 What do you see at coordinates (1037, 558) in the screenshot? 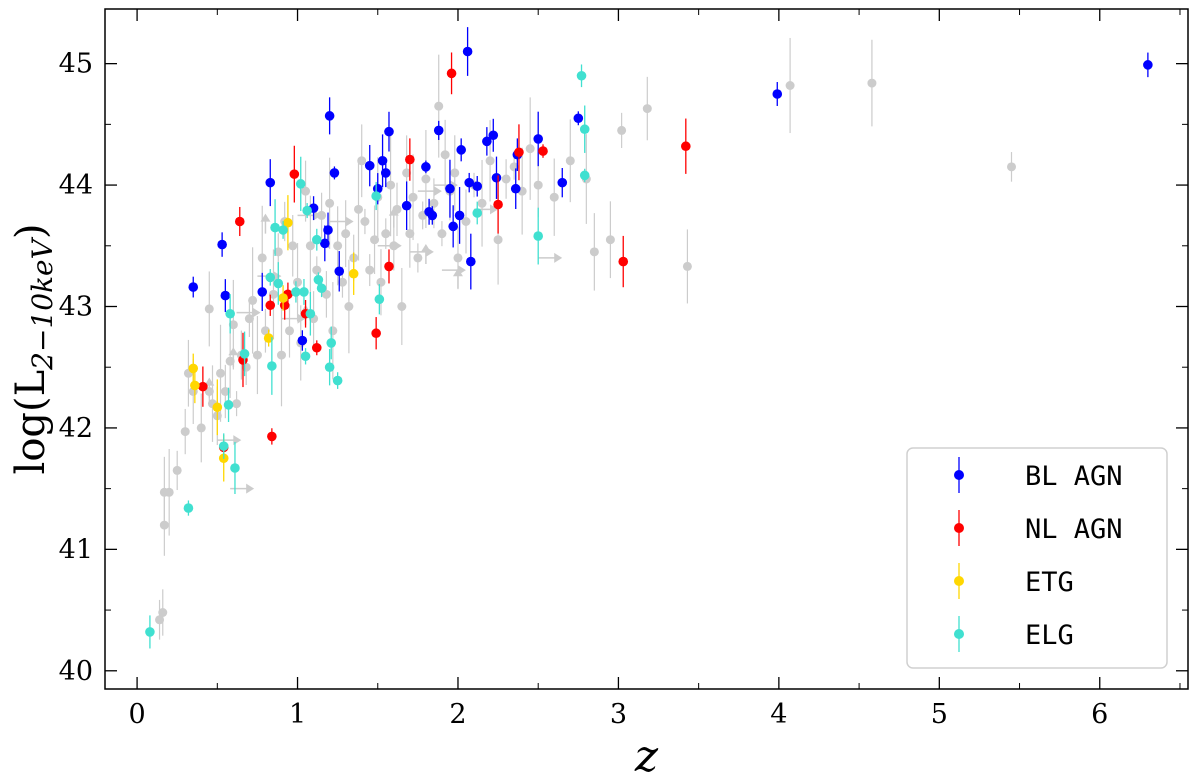
I see `legend: BL AGN NL AGN ETG ELG` at bounding box center [1037, 558].